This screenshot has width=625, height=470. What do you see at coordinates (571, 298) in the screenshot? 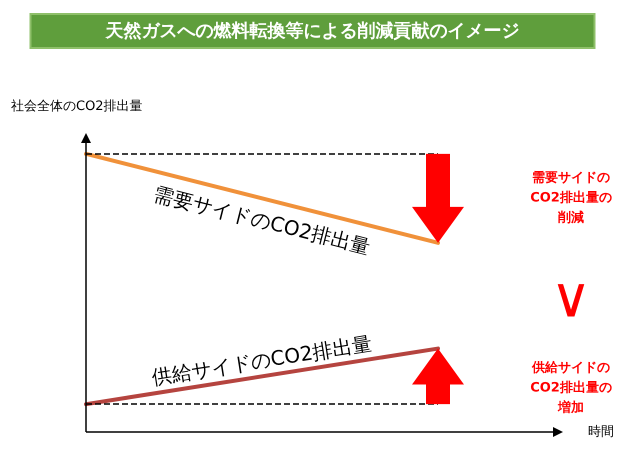
I see `annotation: ∨` at bounding box center [571, 298].